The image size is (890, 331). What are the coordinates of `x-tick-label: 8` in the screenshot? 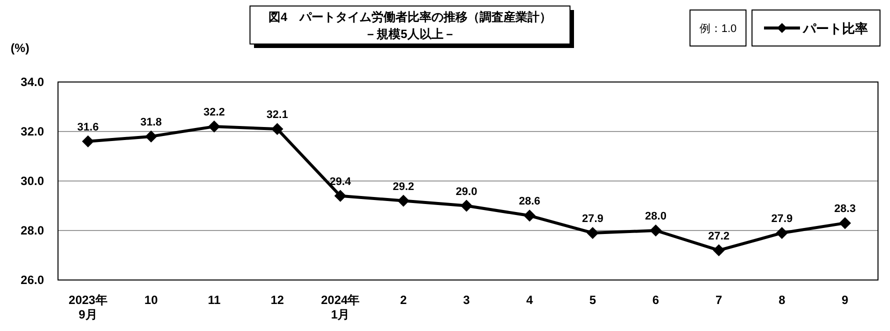 It's located at (782, 300).